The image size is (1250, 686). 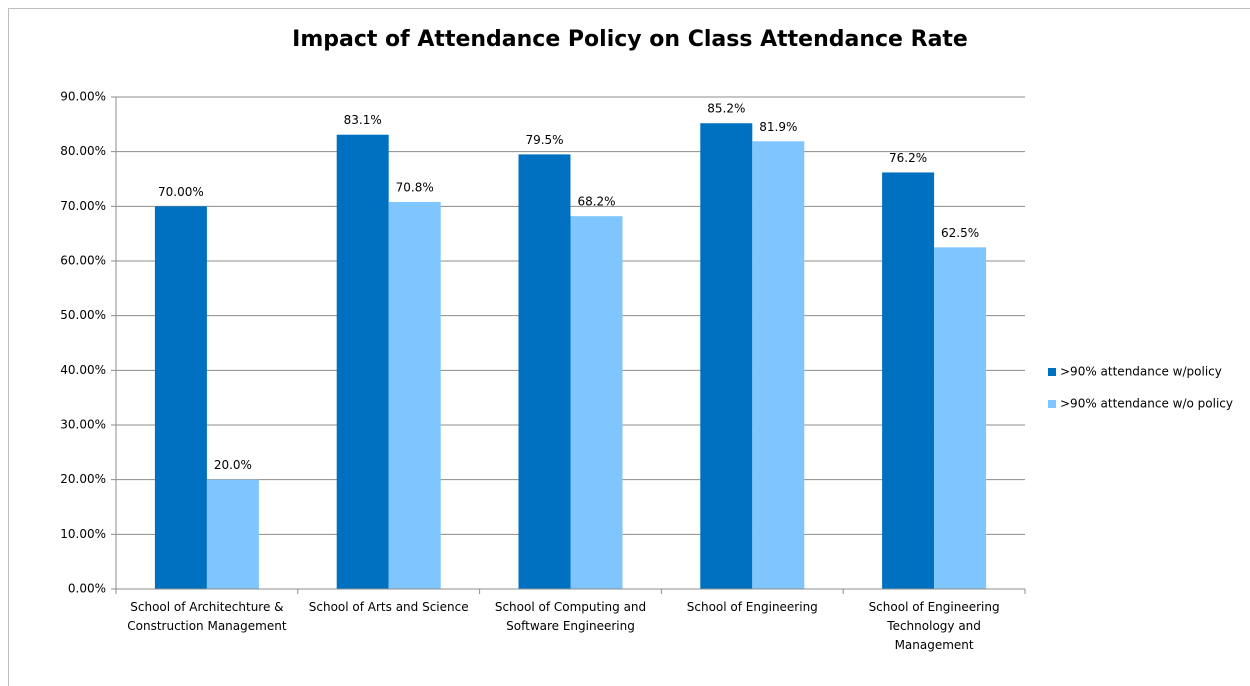 What do you see at coordinates (83, 151) in the screenshot?
I see `y-tick-label: 80.00%` at bounding box center [83, 151].